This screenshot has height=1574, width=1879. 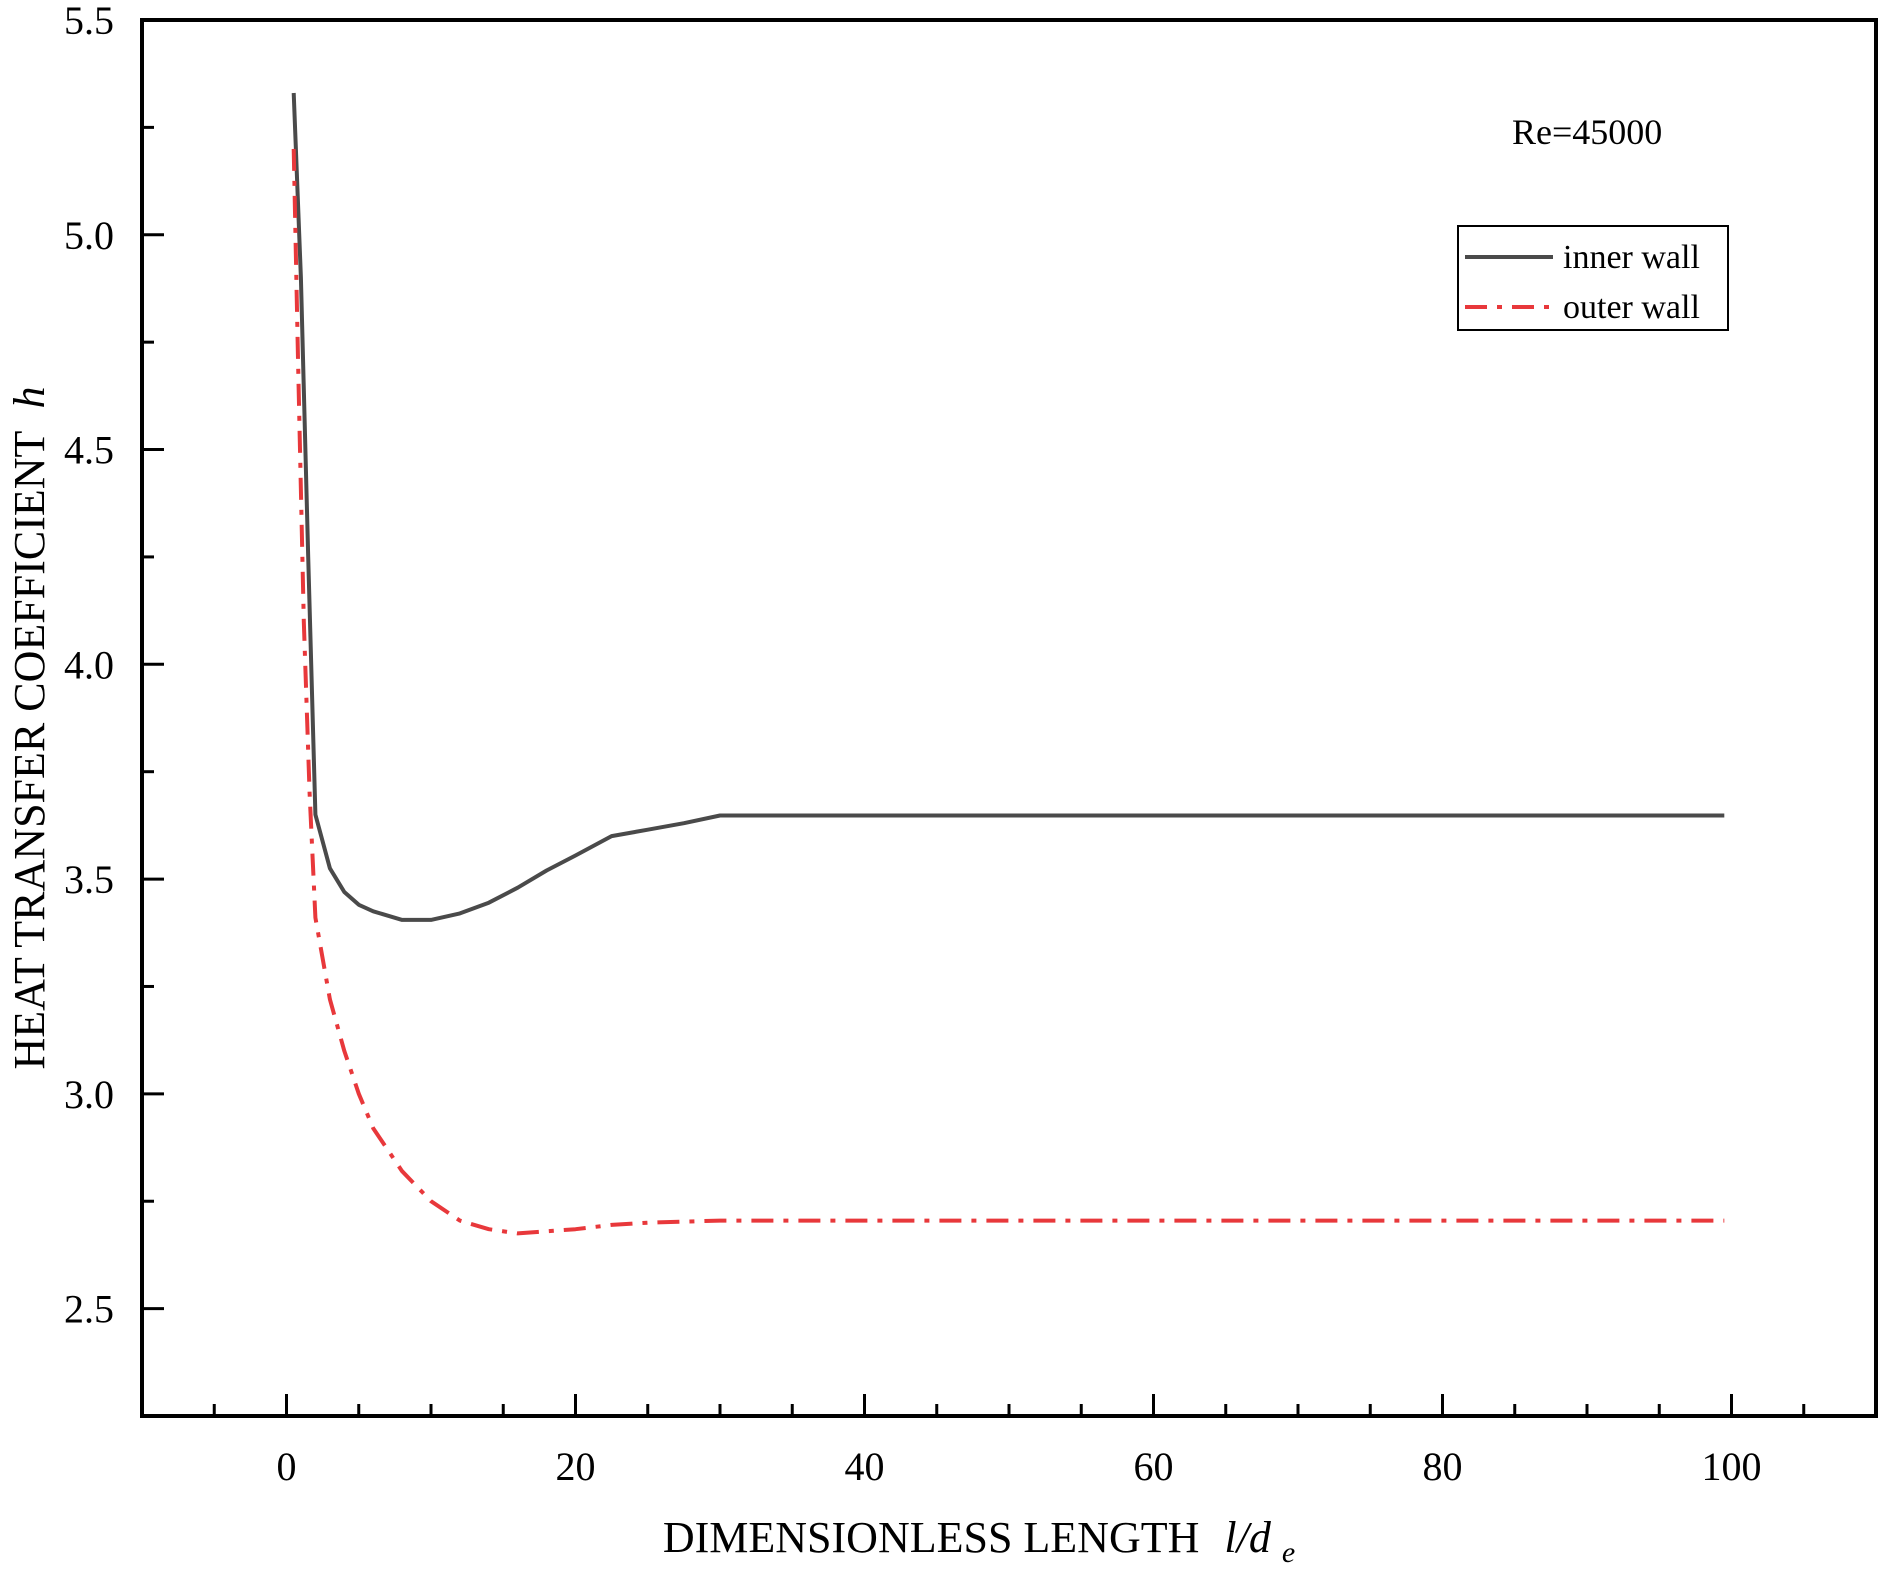 What do you see at coordinates (1247, 1537) in the screenshot?
I see `x-axis-variable: l/d` at bounding box center [1247, 1537].